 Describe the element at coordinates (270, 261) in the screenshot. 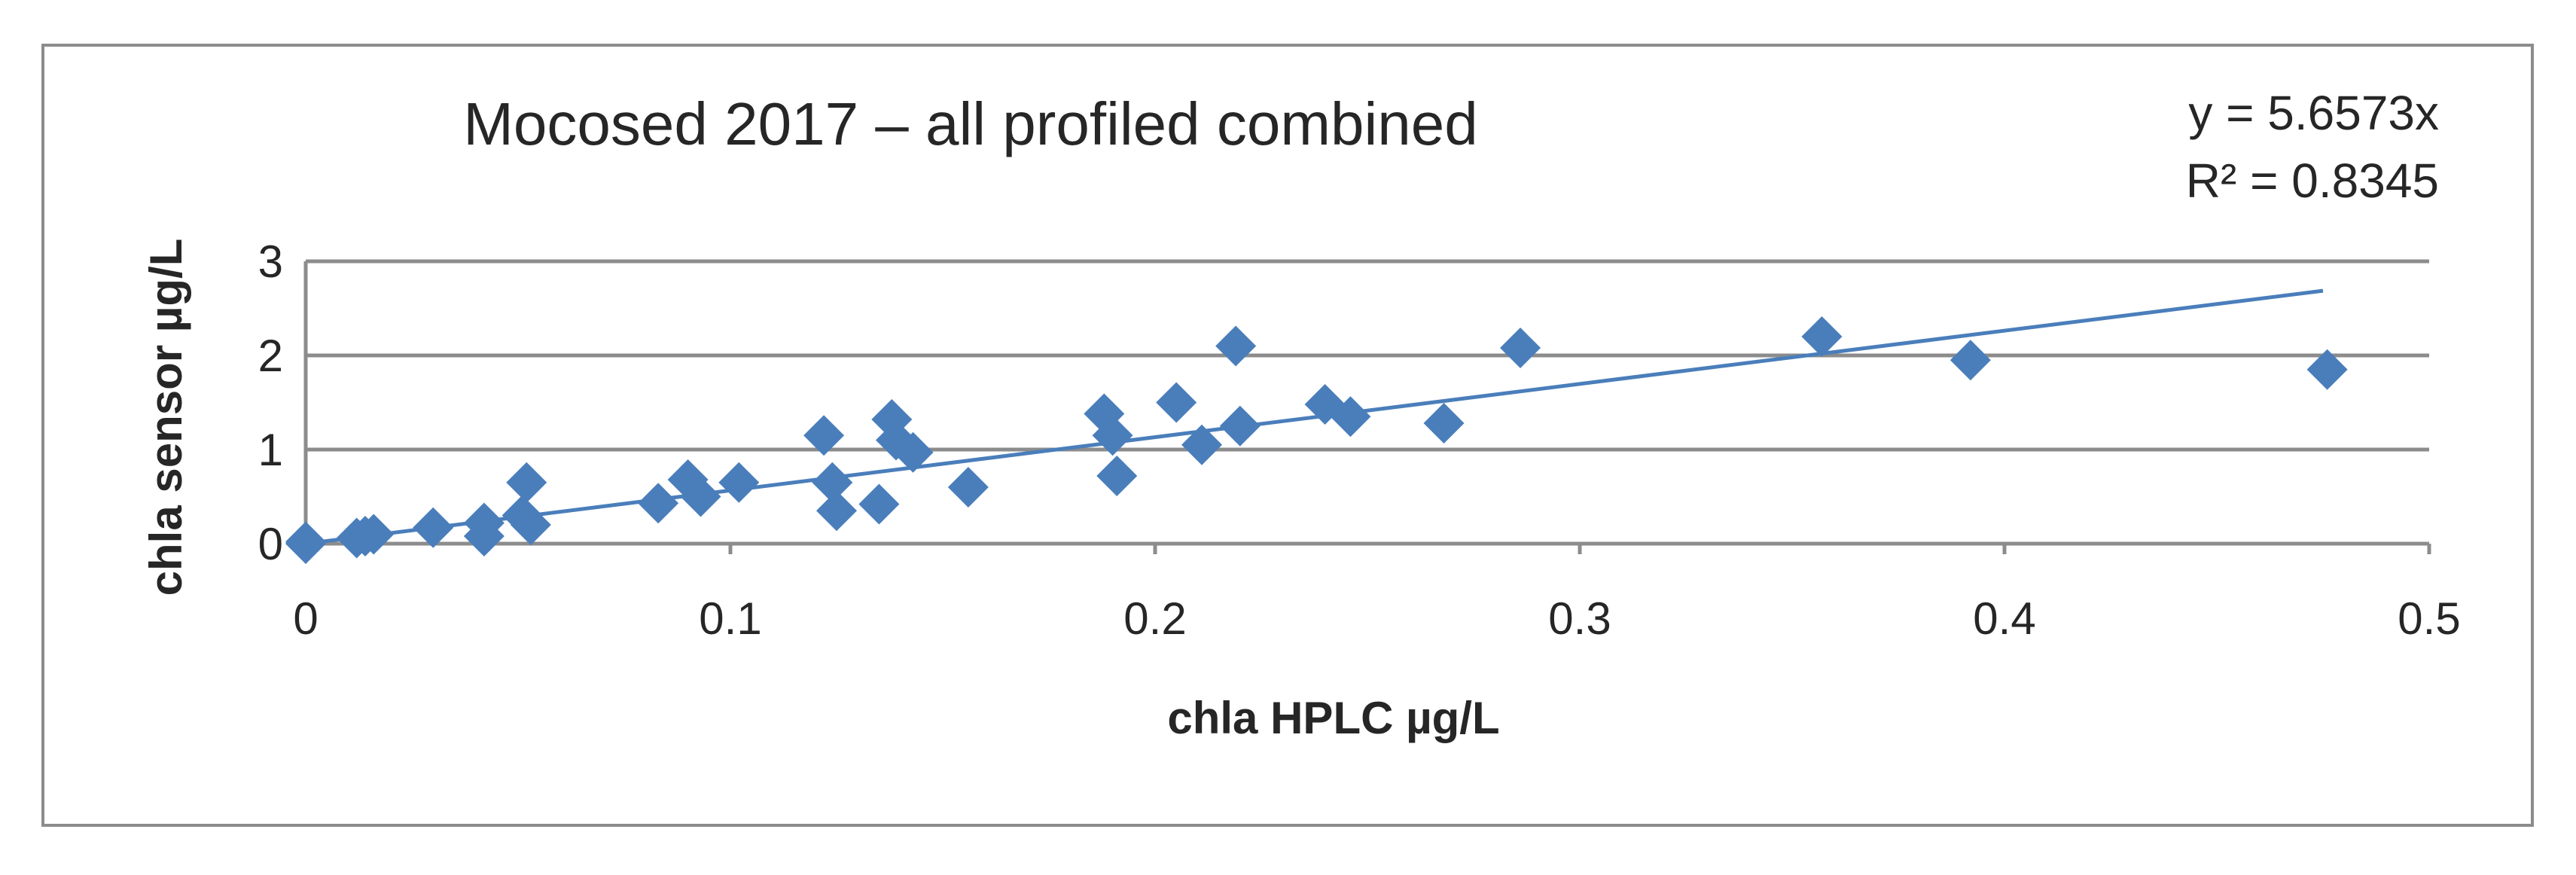

I see `y-tick-label: 3` at that location.